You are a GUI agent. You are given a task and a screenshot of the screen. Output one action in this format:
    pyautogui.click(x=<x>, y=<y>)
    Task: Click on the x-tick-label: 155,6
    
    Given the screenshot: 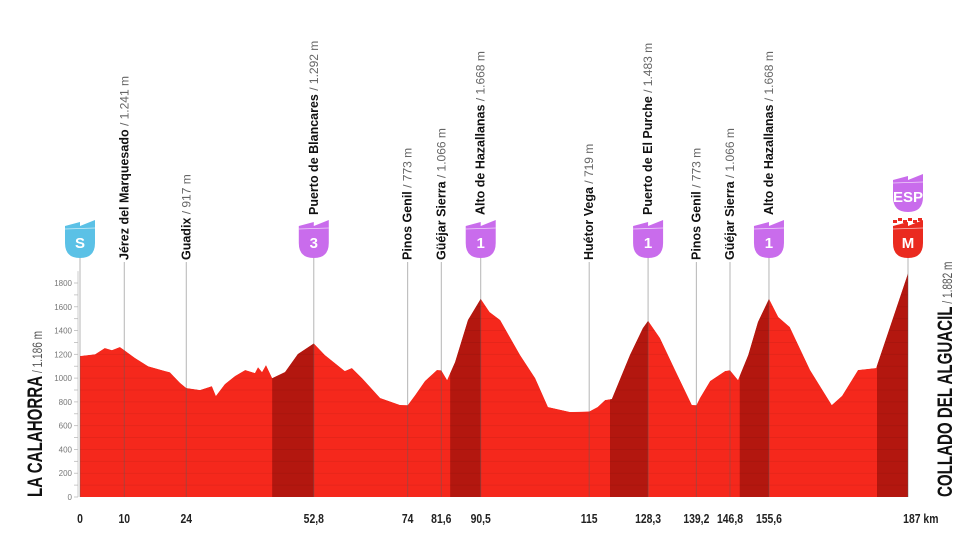 What is the action you would take?
    pyautogui.click(x=769, y=519)
    